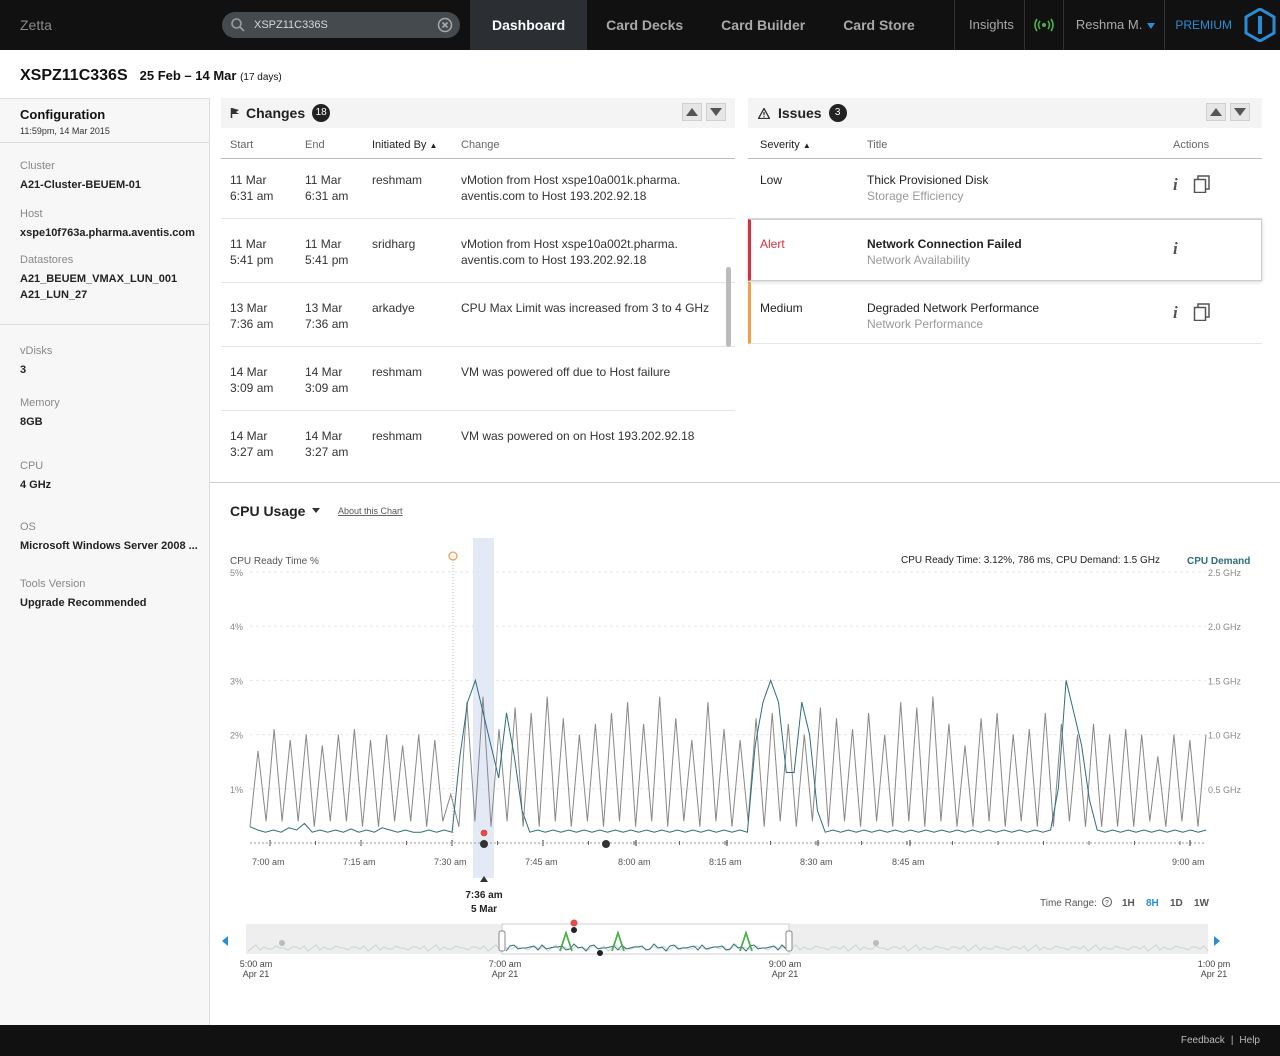 This screenshot has width=1280, height=1056. I want to click on change-cell: VM was powered on on Host 193.202.92.18, so click(577, 436).